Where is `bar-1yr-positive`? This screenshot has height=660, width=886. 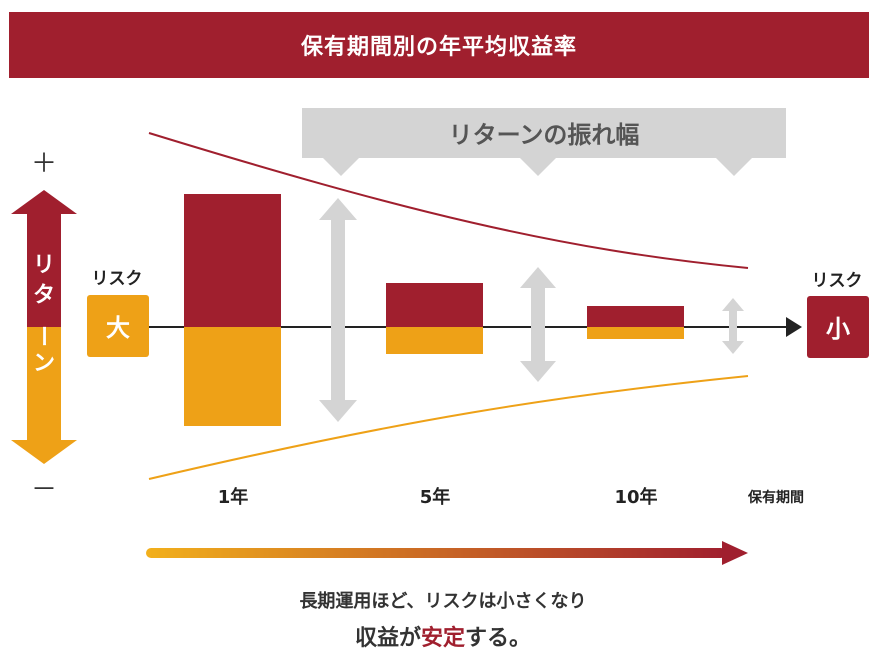 bar-1yr-positive is located at coordinates (232, 260).